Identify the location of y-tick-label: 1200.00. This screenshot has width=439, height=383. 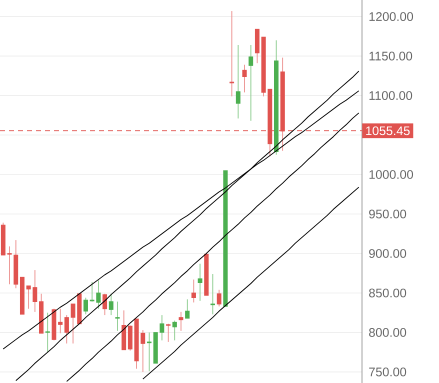
(391, 16).